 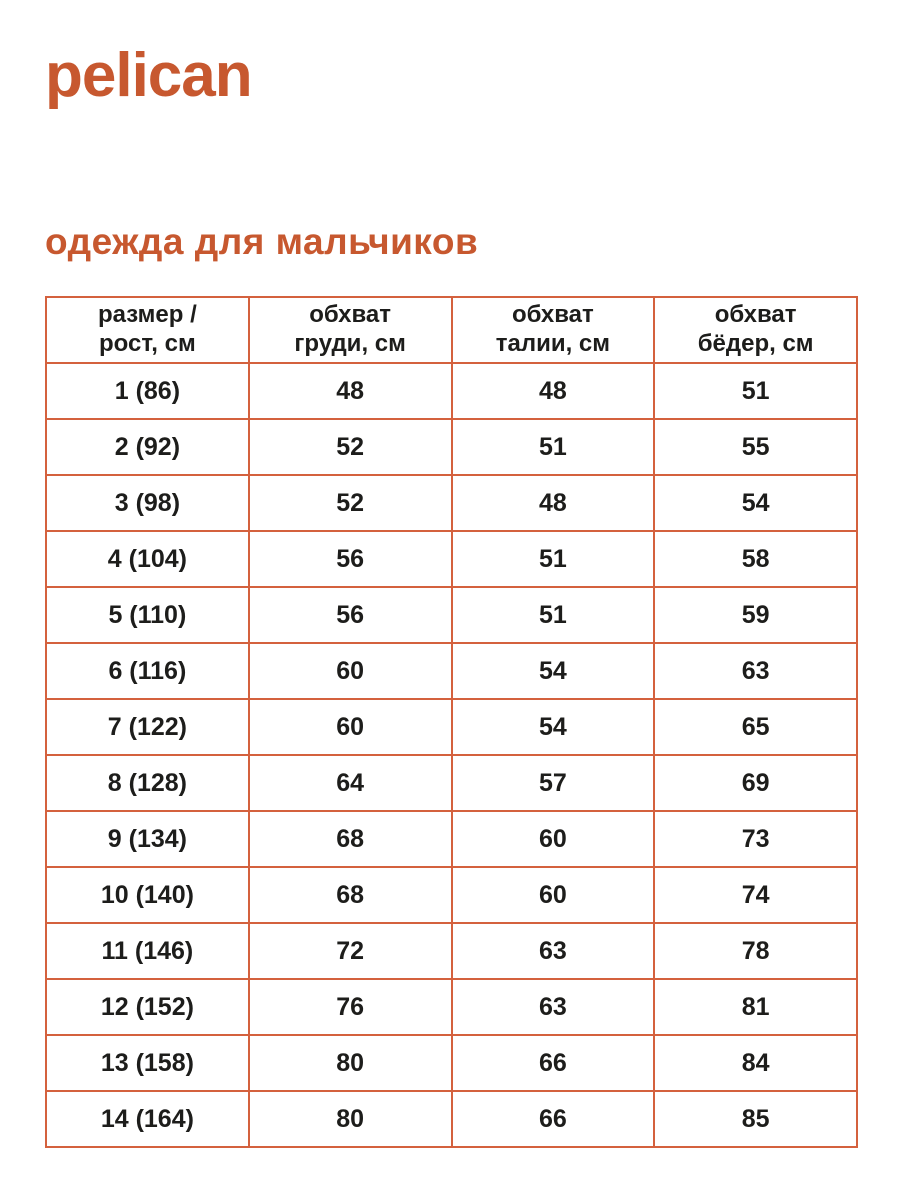 I want to click on measure-cell: 58, so click(x=755, y=559).